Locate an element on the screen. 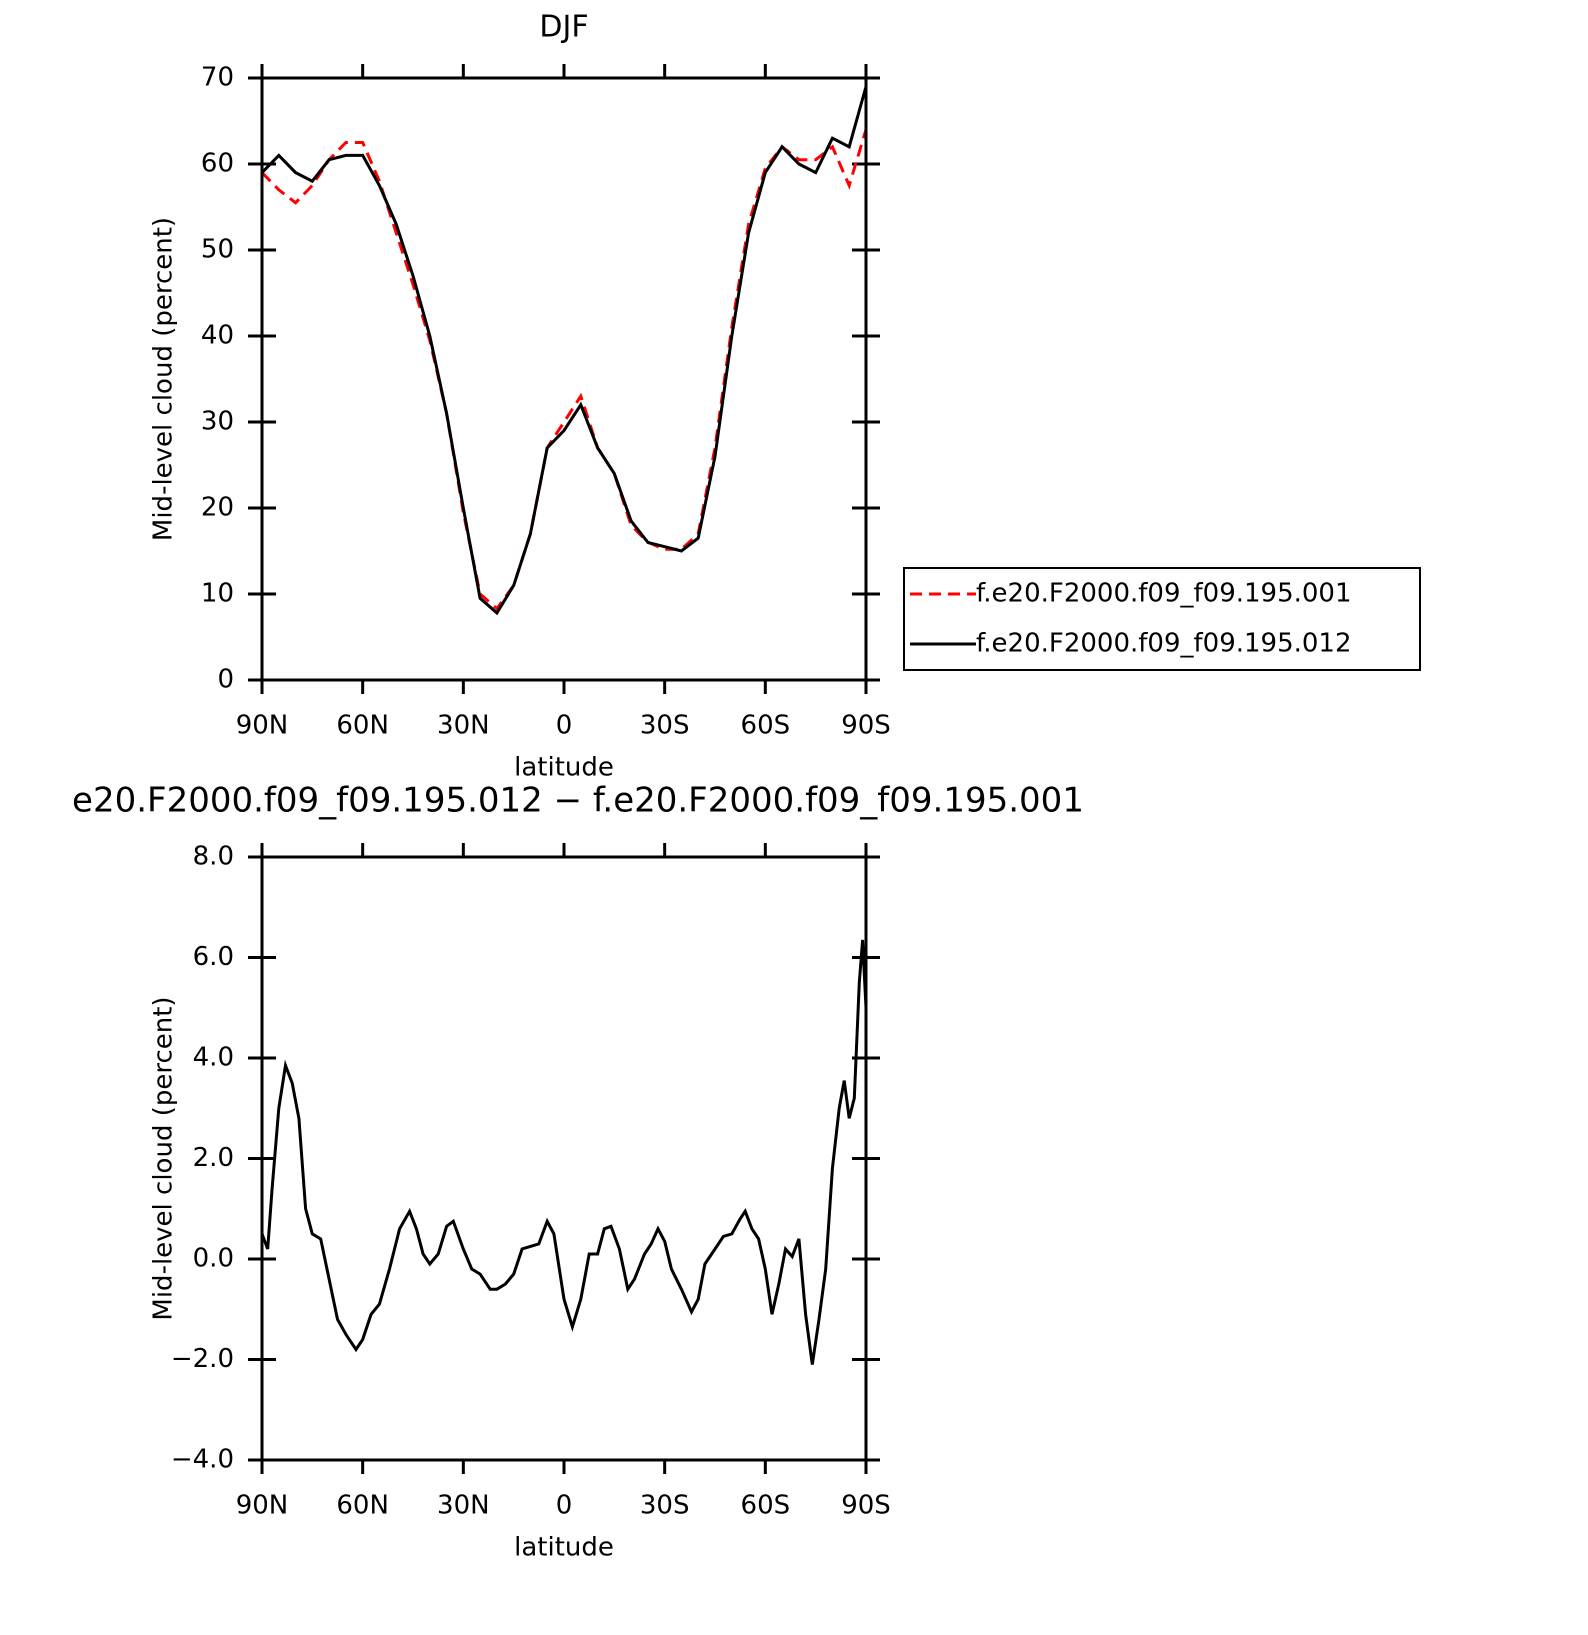 This screenshot has height=1635, width=1588. y-tick-label: 60 is located at coordinates (217, 164).